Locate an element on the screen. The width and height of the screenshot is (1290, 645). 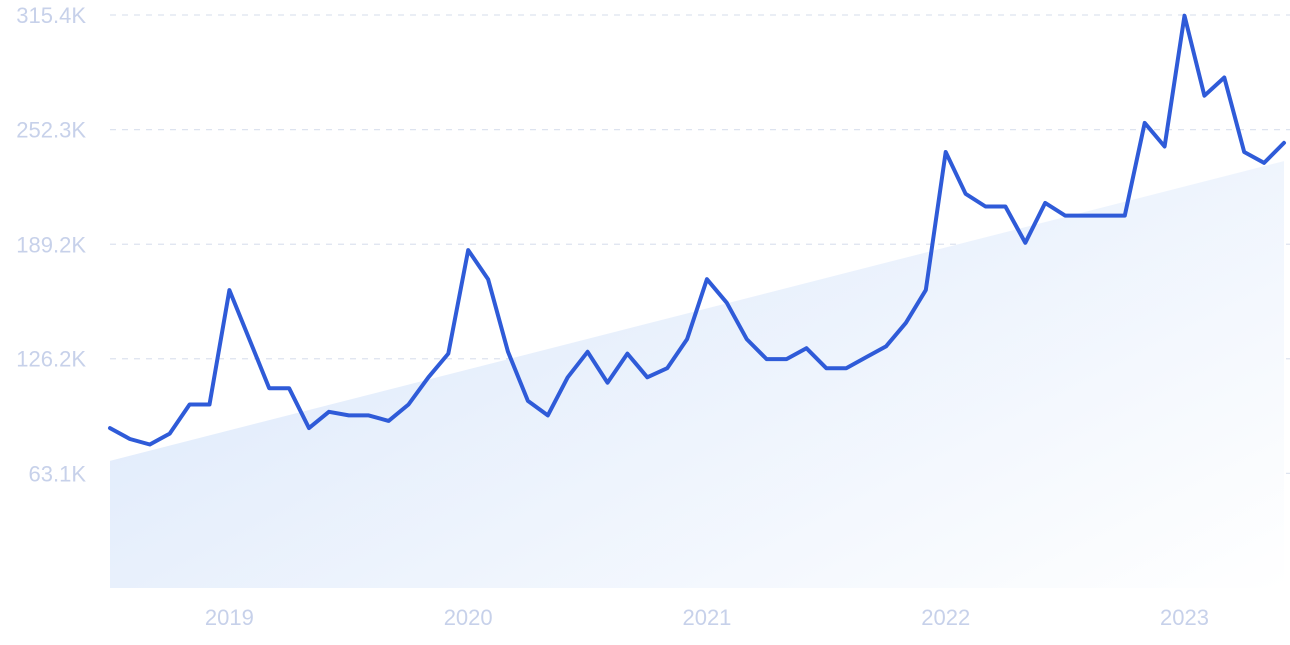
y-tick-label: 189.2K is located at coordinates (51, 244).